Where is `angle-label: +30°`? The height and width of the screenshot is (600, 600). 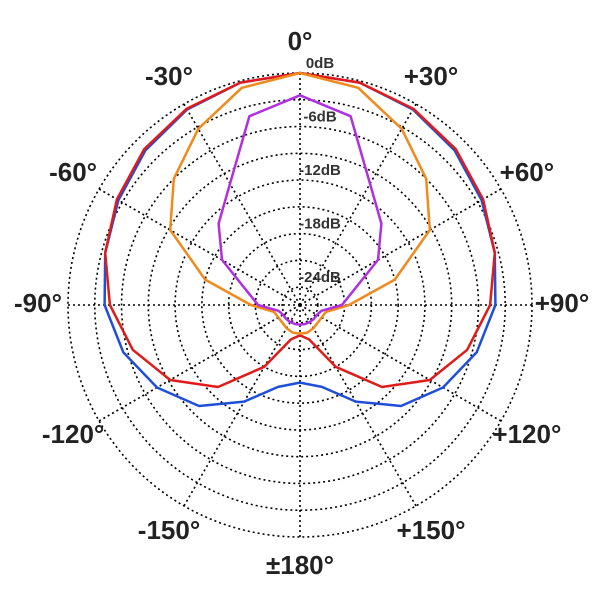
angle-label: +30° is located at coordinates (431, 76).